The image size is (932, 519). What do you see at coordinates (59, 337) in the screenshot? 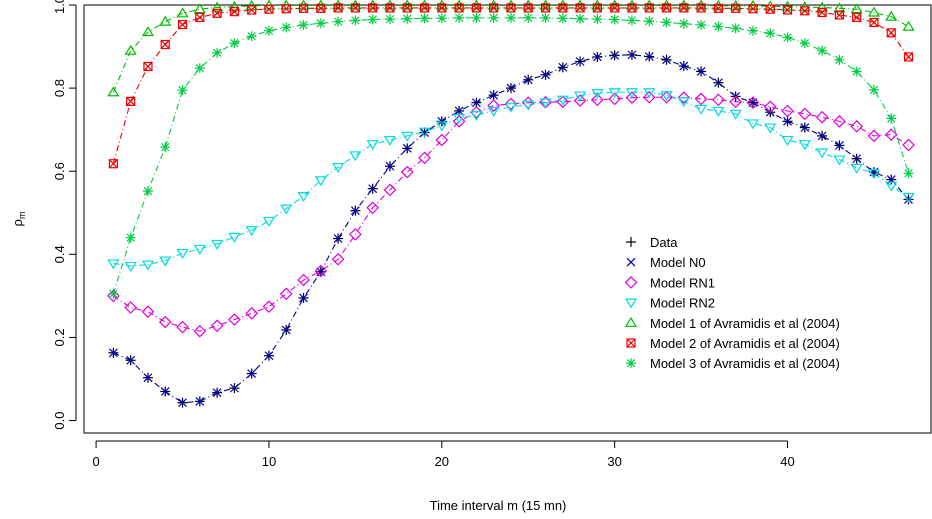
I see `y-tick-label: 0.2` at bounding box center [59, 337].